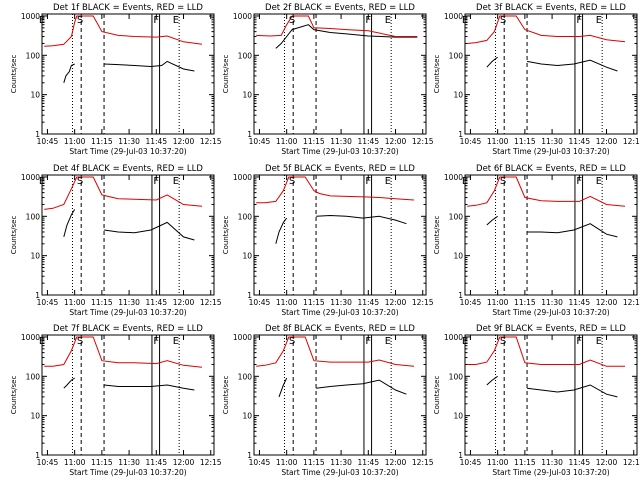 The width and height of the screenshot is (640, 484). Describe the element at coordinates (551, 8) in the screenshot. I see `panel-title: Det 3f BLACK = Events, RED = LLD` at that location.